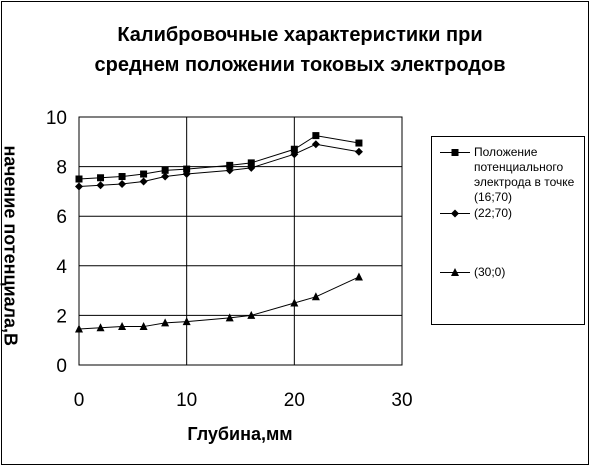 The width and height of the screenshot is (591, 467). What do you see at coordinates (455, 213) in the screenshot?
I see `legend-marker-diamond` at bounding box center [455, 213].